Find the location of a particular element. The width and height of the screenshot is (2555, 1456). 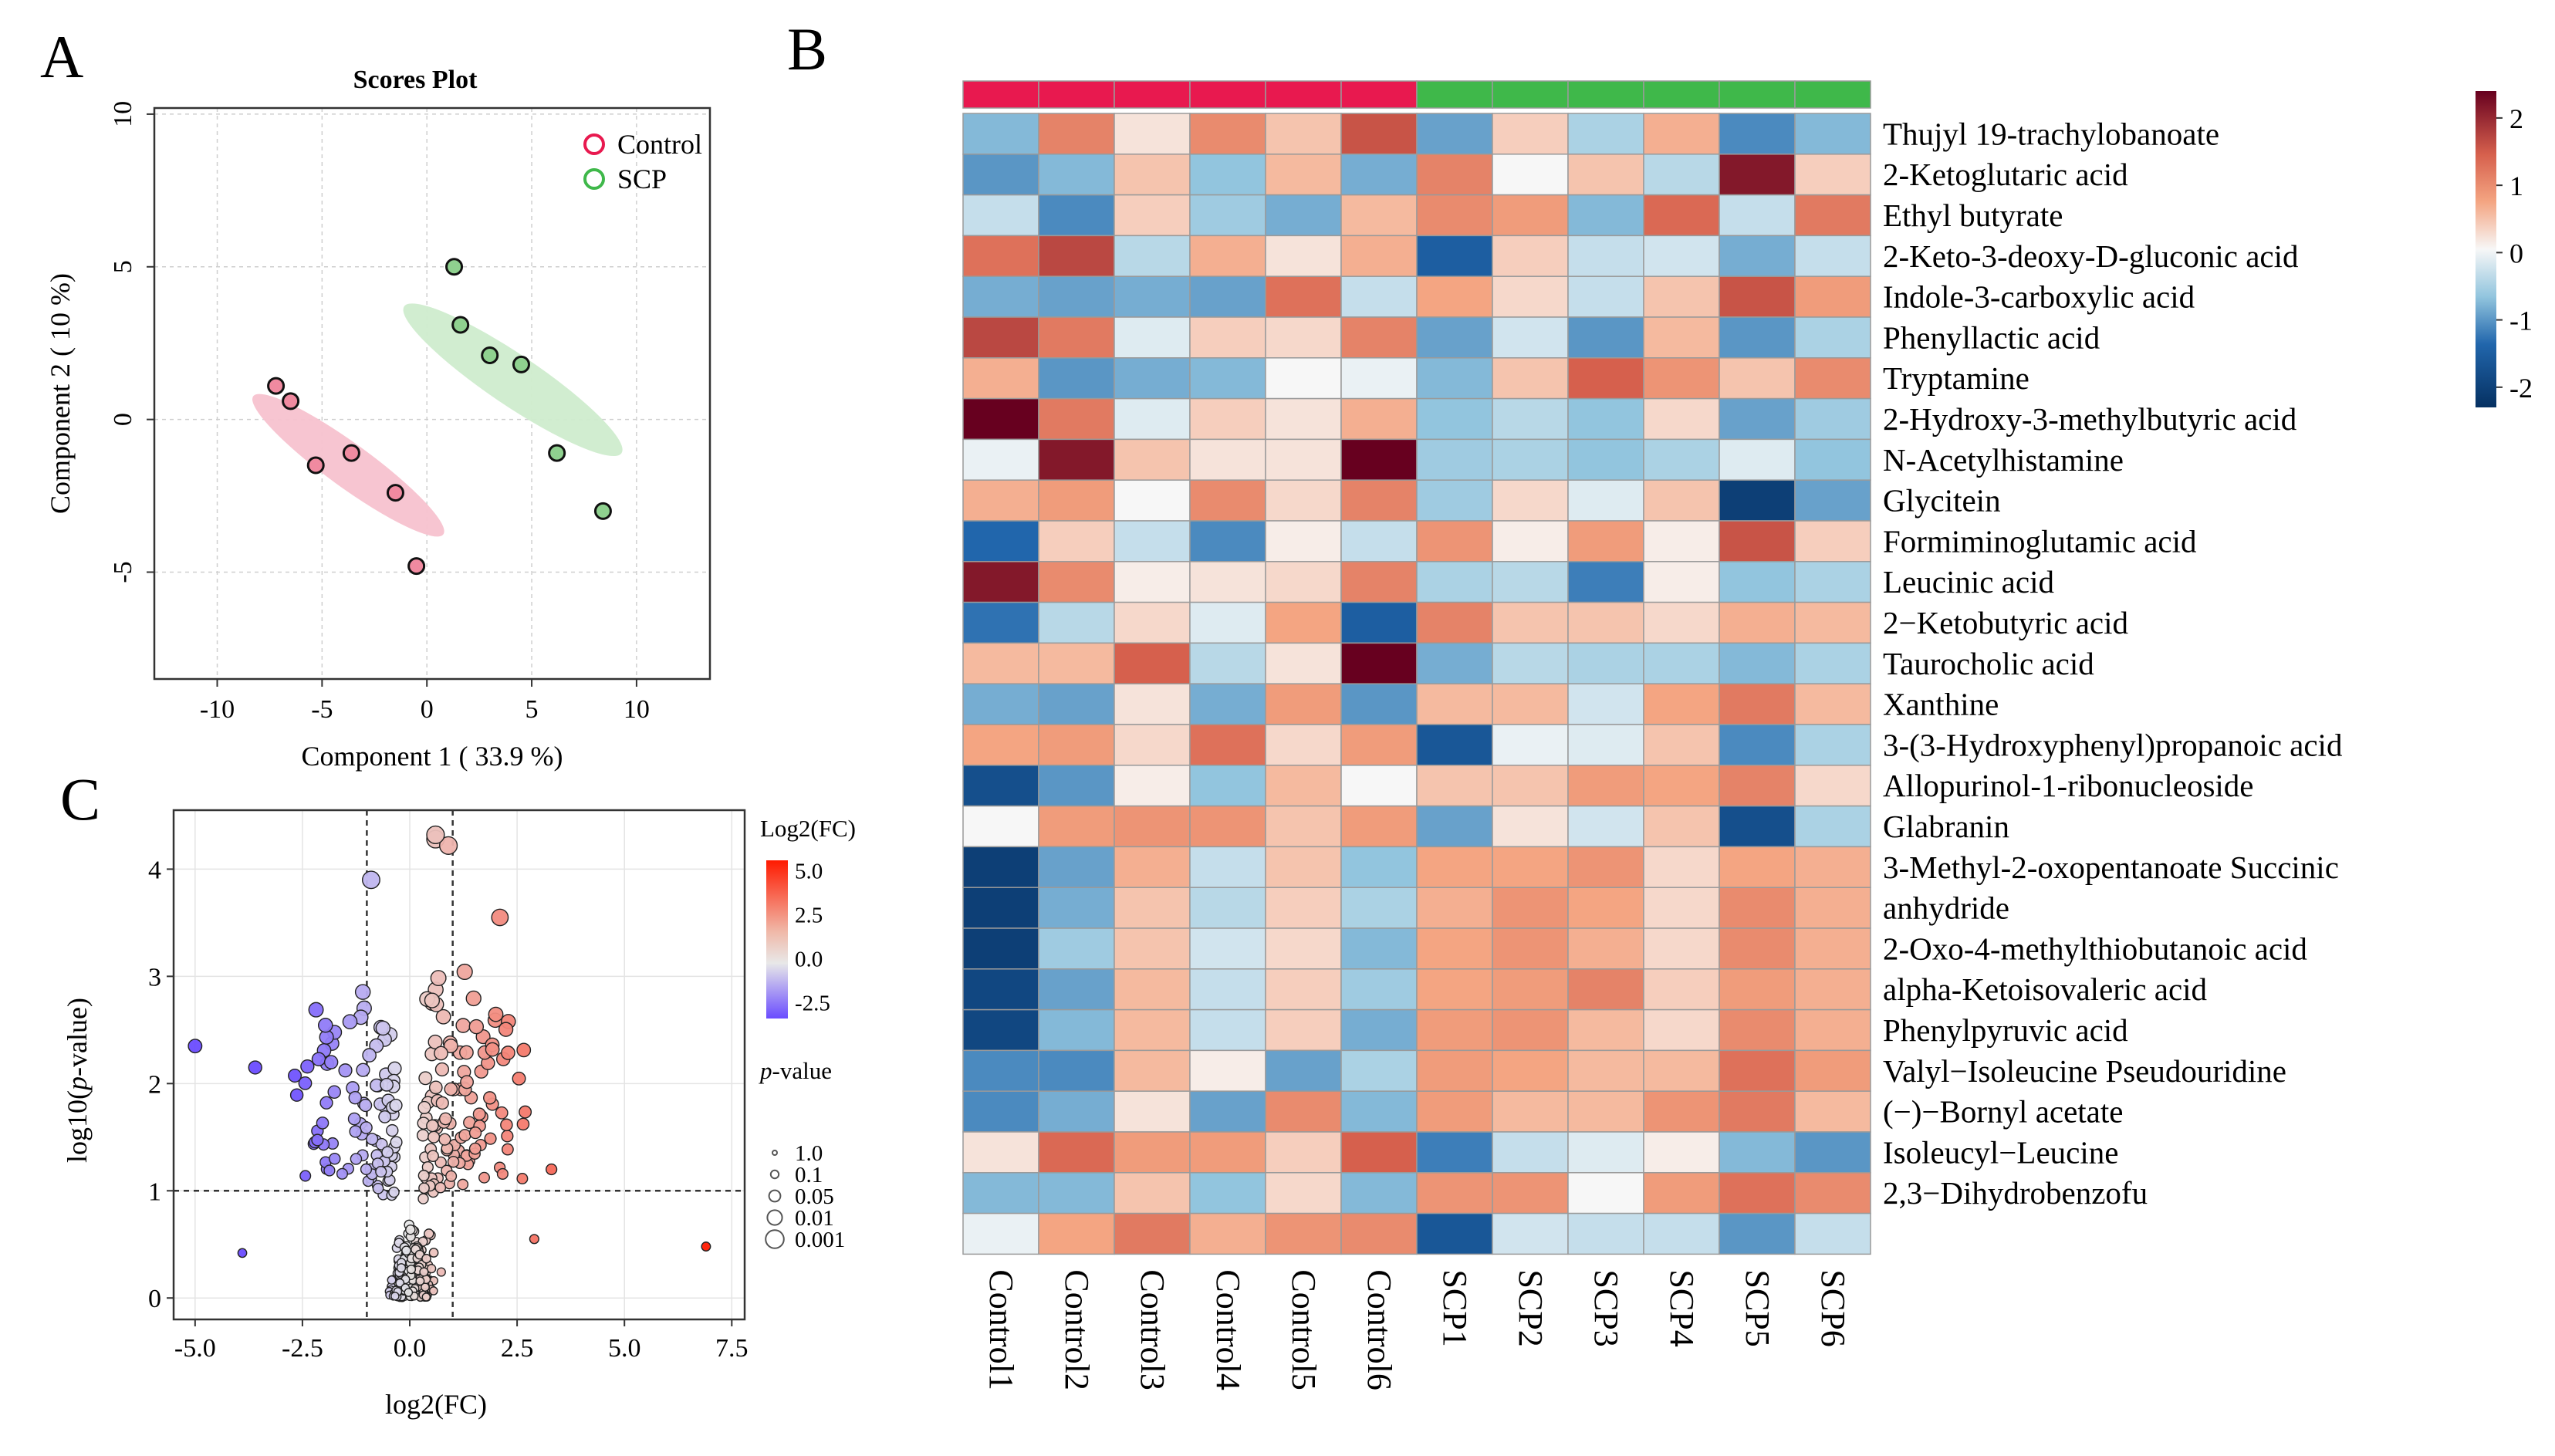

heatmap-row-label: 2-Ketoglutaric acid is located at coordinates (2005, 174).